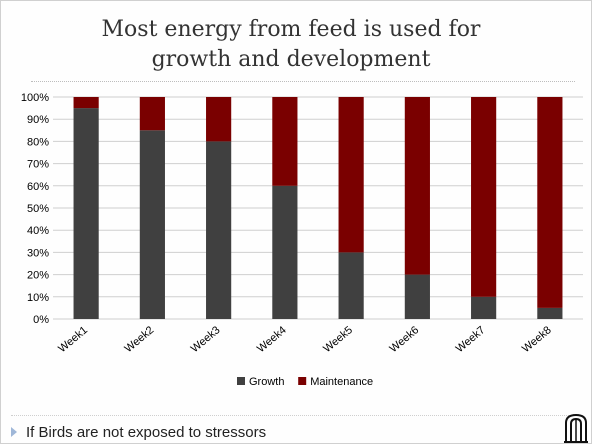  I want to click on x-tick-label: Week8, so click(537, 339).